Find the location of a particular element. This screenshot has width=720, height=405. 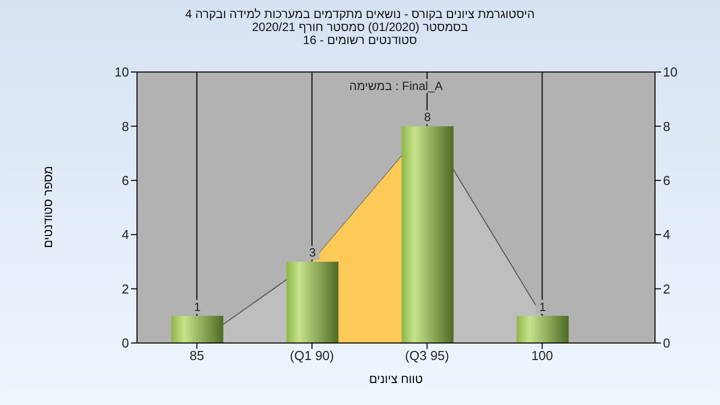

annotation: במשימה : Final_A is located at coordinates (396, 86).